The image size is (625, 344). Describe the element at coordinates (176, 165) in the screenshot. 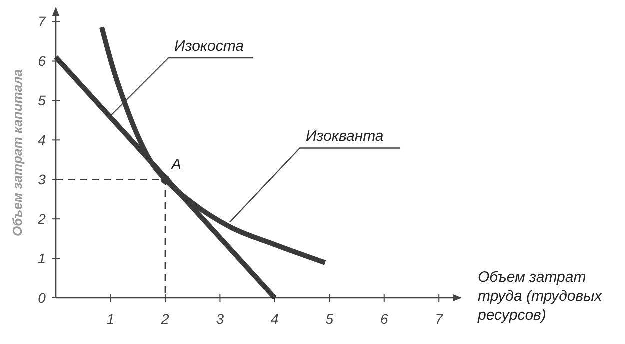

I see `annotation: A` at that location.